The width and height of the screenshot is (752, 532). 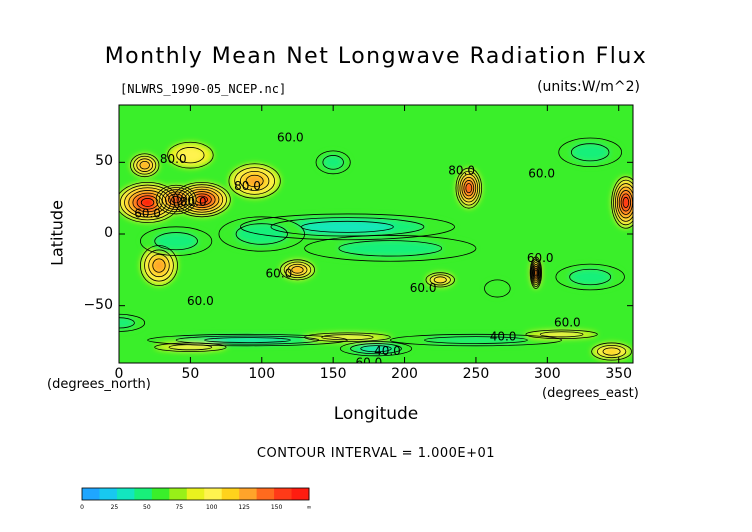 What do you see at coordinates (104, 161) in the screenshot?
I see `y-tick-label: 50` at bounding box center [104, 161].